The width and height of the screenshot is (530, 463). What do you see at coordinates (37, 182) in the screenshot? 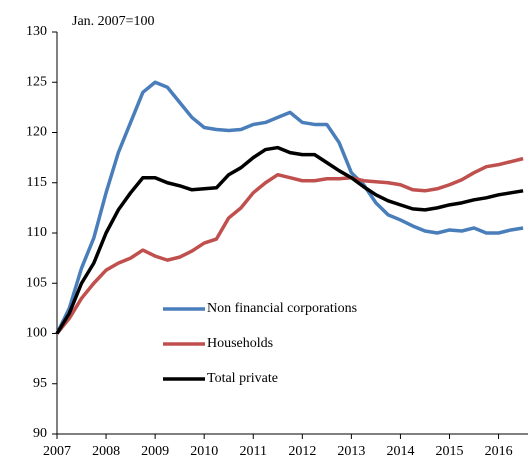
I see `y-tick-label: 115` at bounding box center [37, 182].